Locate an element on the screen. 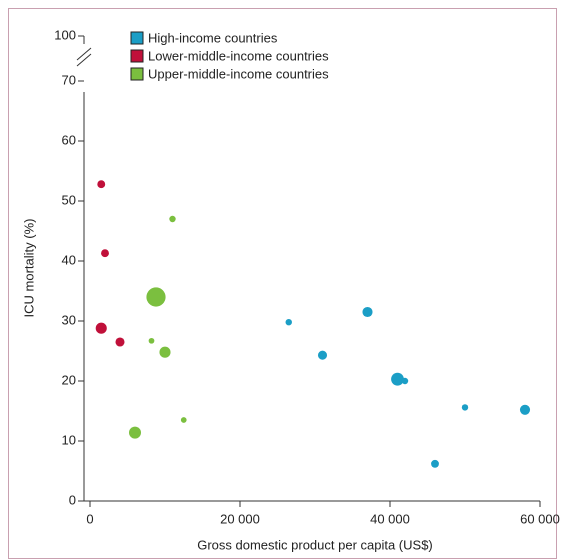 The image size is (565, 559). y-tick-label: 0 is located at coordinates (72, 499).